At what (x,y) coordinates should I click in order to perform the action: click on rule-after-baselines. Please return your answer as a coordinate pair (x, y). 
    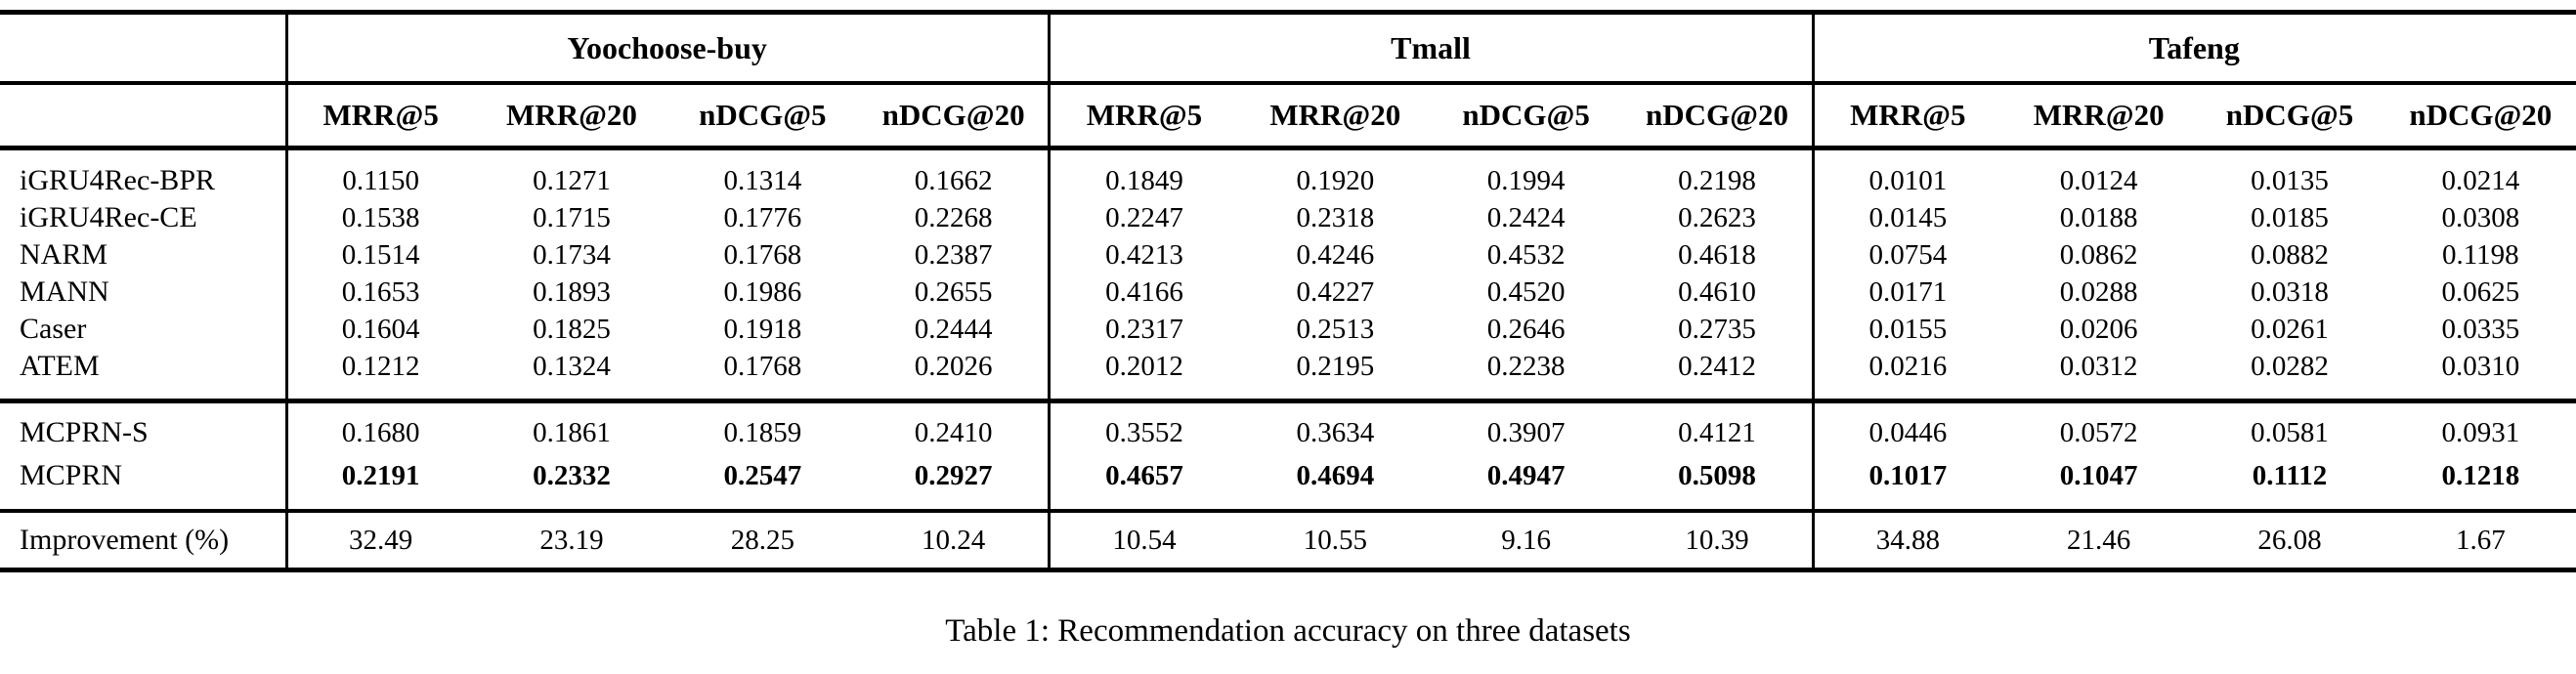
    Looking at the image, I should click on (1288, 401).